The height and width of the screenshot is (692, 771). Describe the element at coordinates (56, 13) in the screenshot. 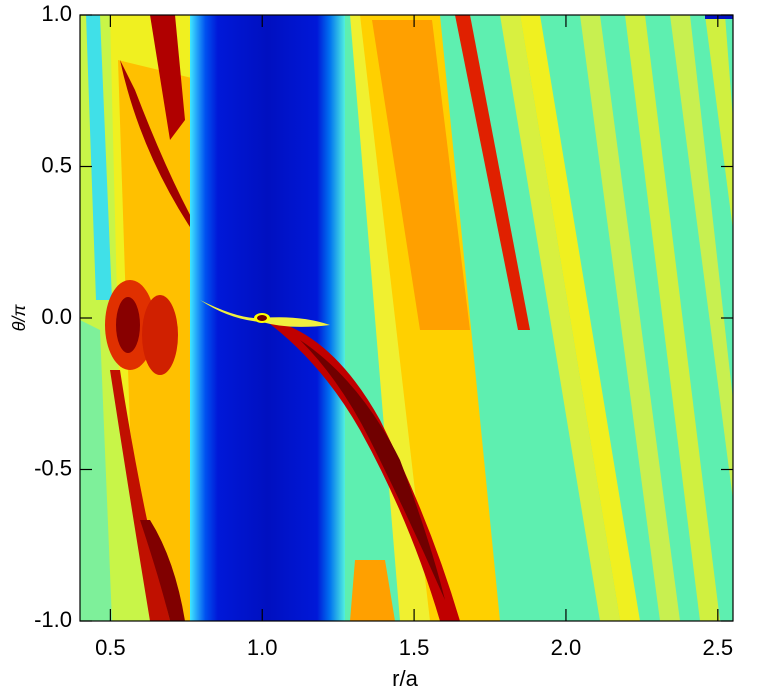

I see `y-tick-label: 1.0` at that location.